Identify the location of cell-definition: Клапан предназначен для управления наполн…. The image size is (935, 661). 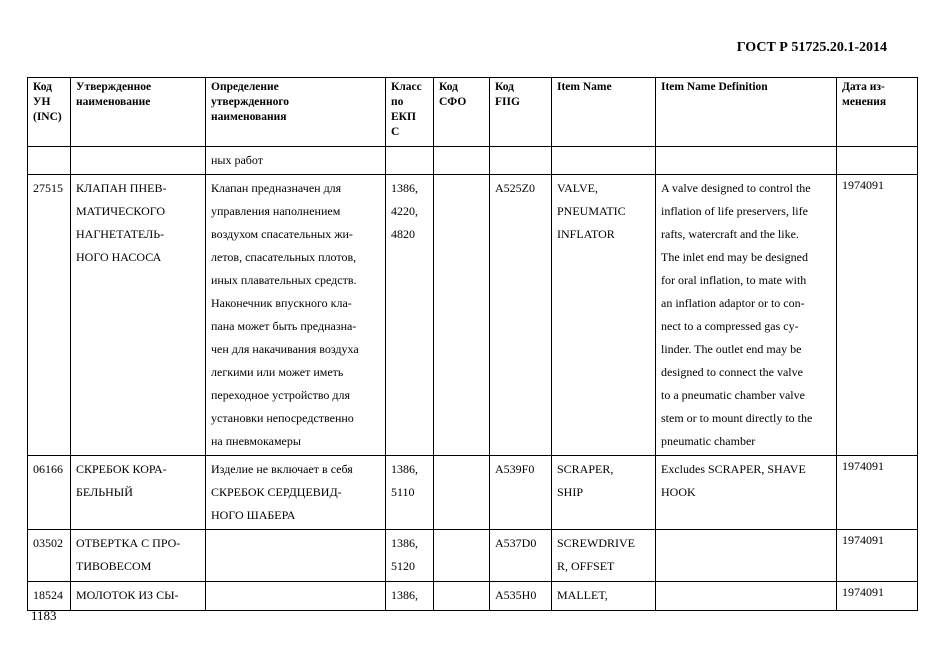
(295, 315).